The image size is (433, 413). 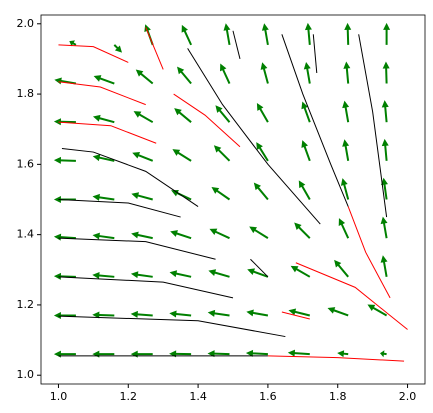 I want to click on x-tick-label: 1.8, so click(x=338, y=396).